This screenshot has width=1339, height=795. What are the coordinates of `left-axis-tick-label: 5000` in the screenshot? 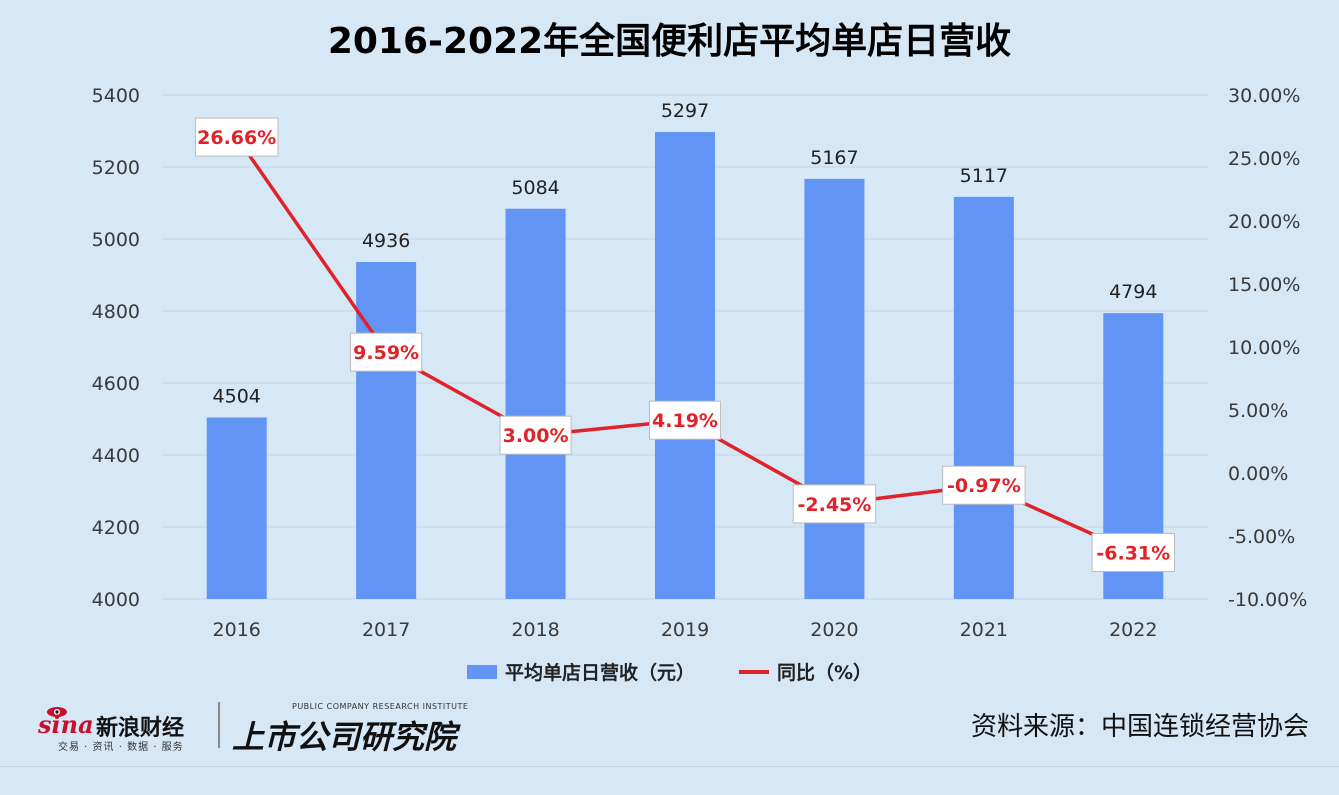 It's located at (116, 240).